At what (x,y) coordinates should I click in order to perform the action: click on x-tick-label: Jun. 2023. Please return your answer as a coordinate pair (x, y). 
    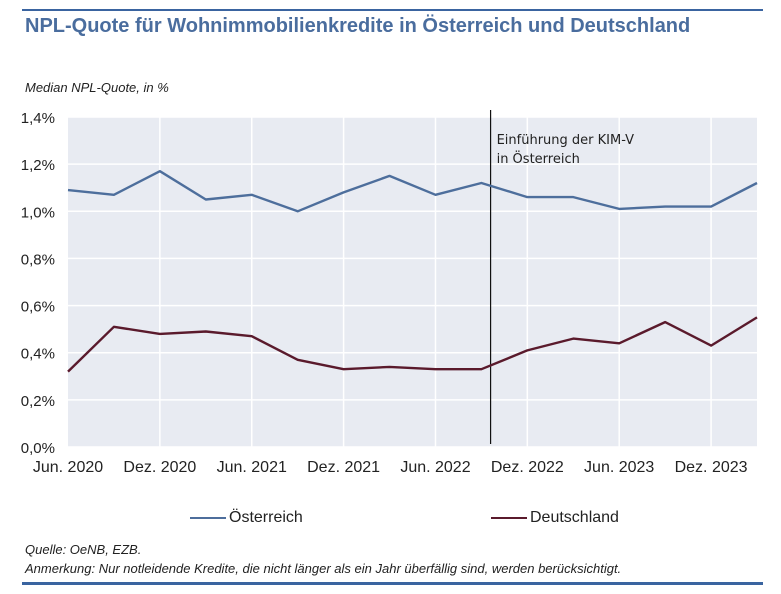
    Looking at the image, I should click on (619, 467).